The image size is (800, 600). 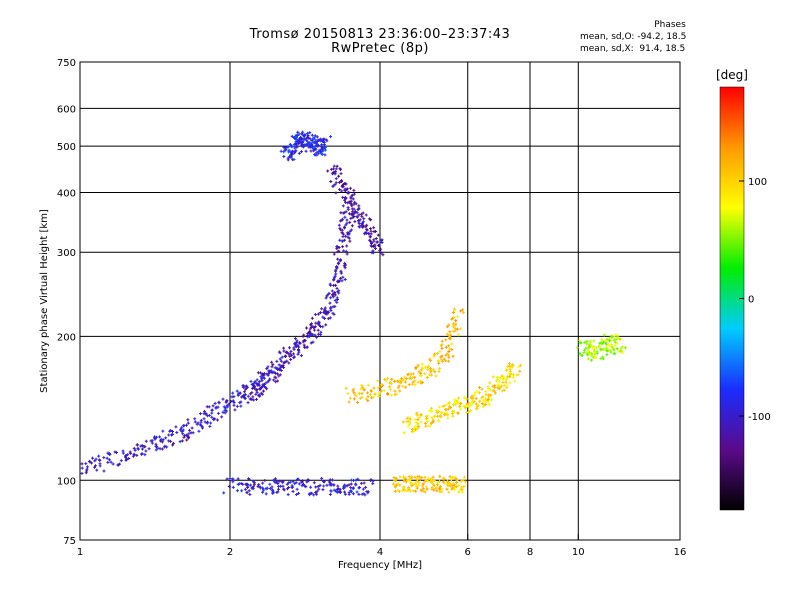 I want to click on x-tick-labels: 1 2 4 6 8 10 16, so click(x=382, y=552).